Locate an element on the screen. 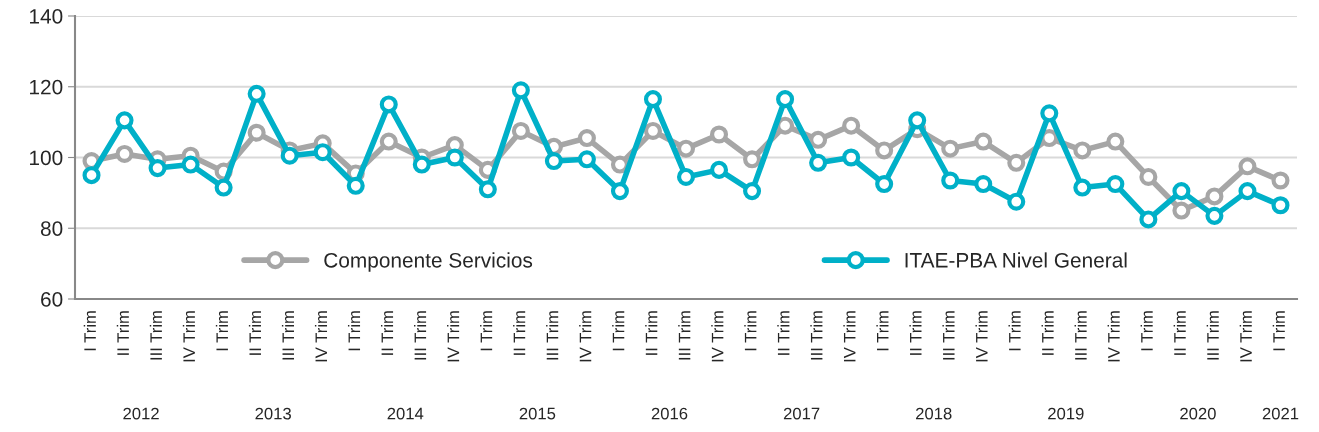 This screenshot has height=432, width=1319. text: 2014 is located at coordinates (405, 413).